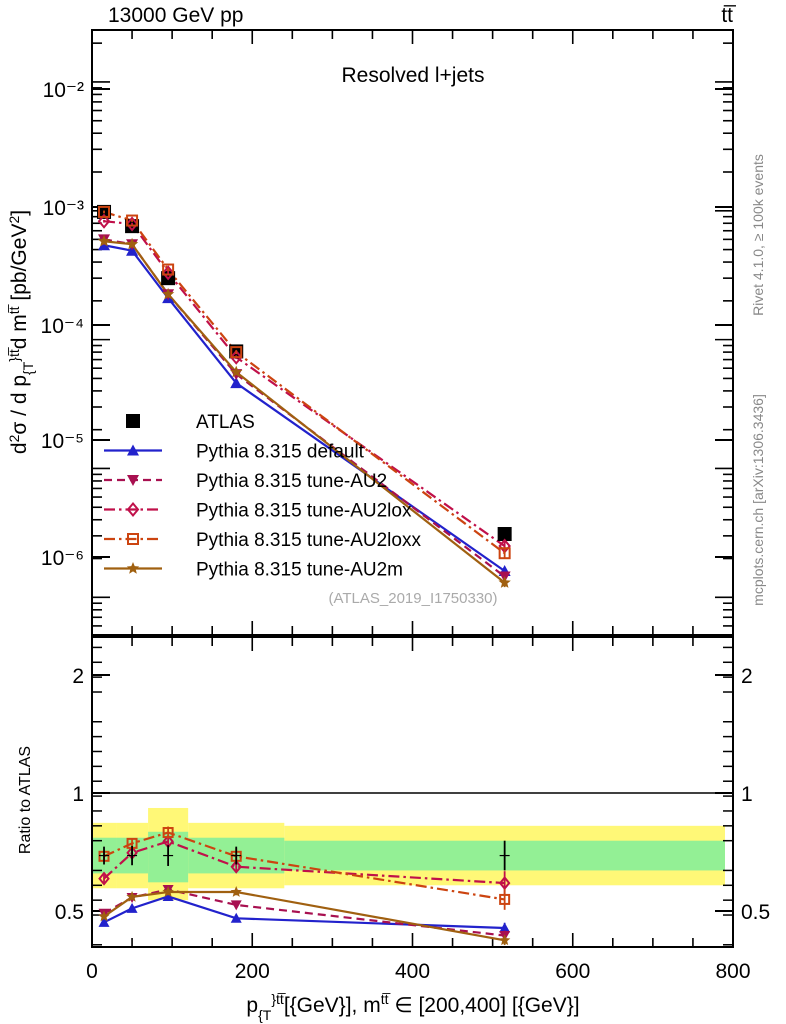 The image size is (786, 1024). What do you see at coordinates (758, 235) in the screenshot?
I see `sidebar-rivet-version: Rivet 4.1.0, ≥ 100k events` at bounding box center [758, 235].